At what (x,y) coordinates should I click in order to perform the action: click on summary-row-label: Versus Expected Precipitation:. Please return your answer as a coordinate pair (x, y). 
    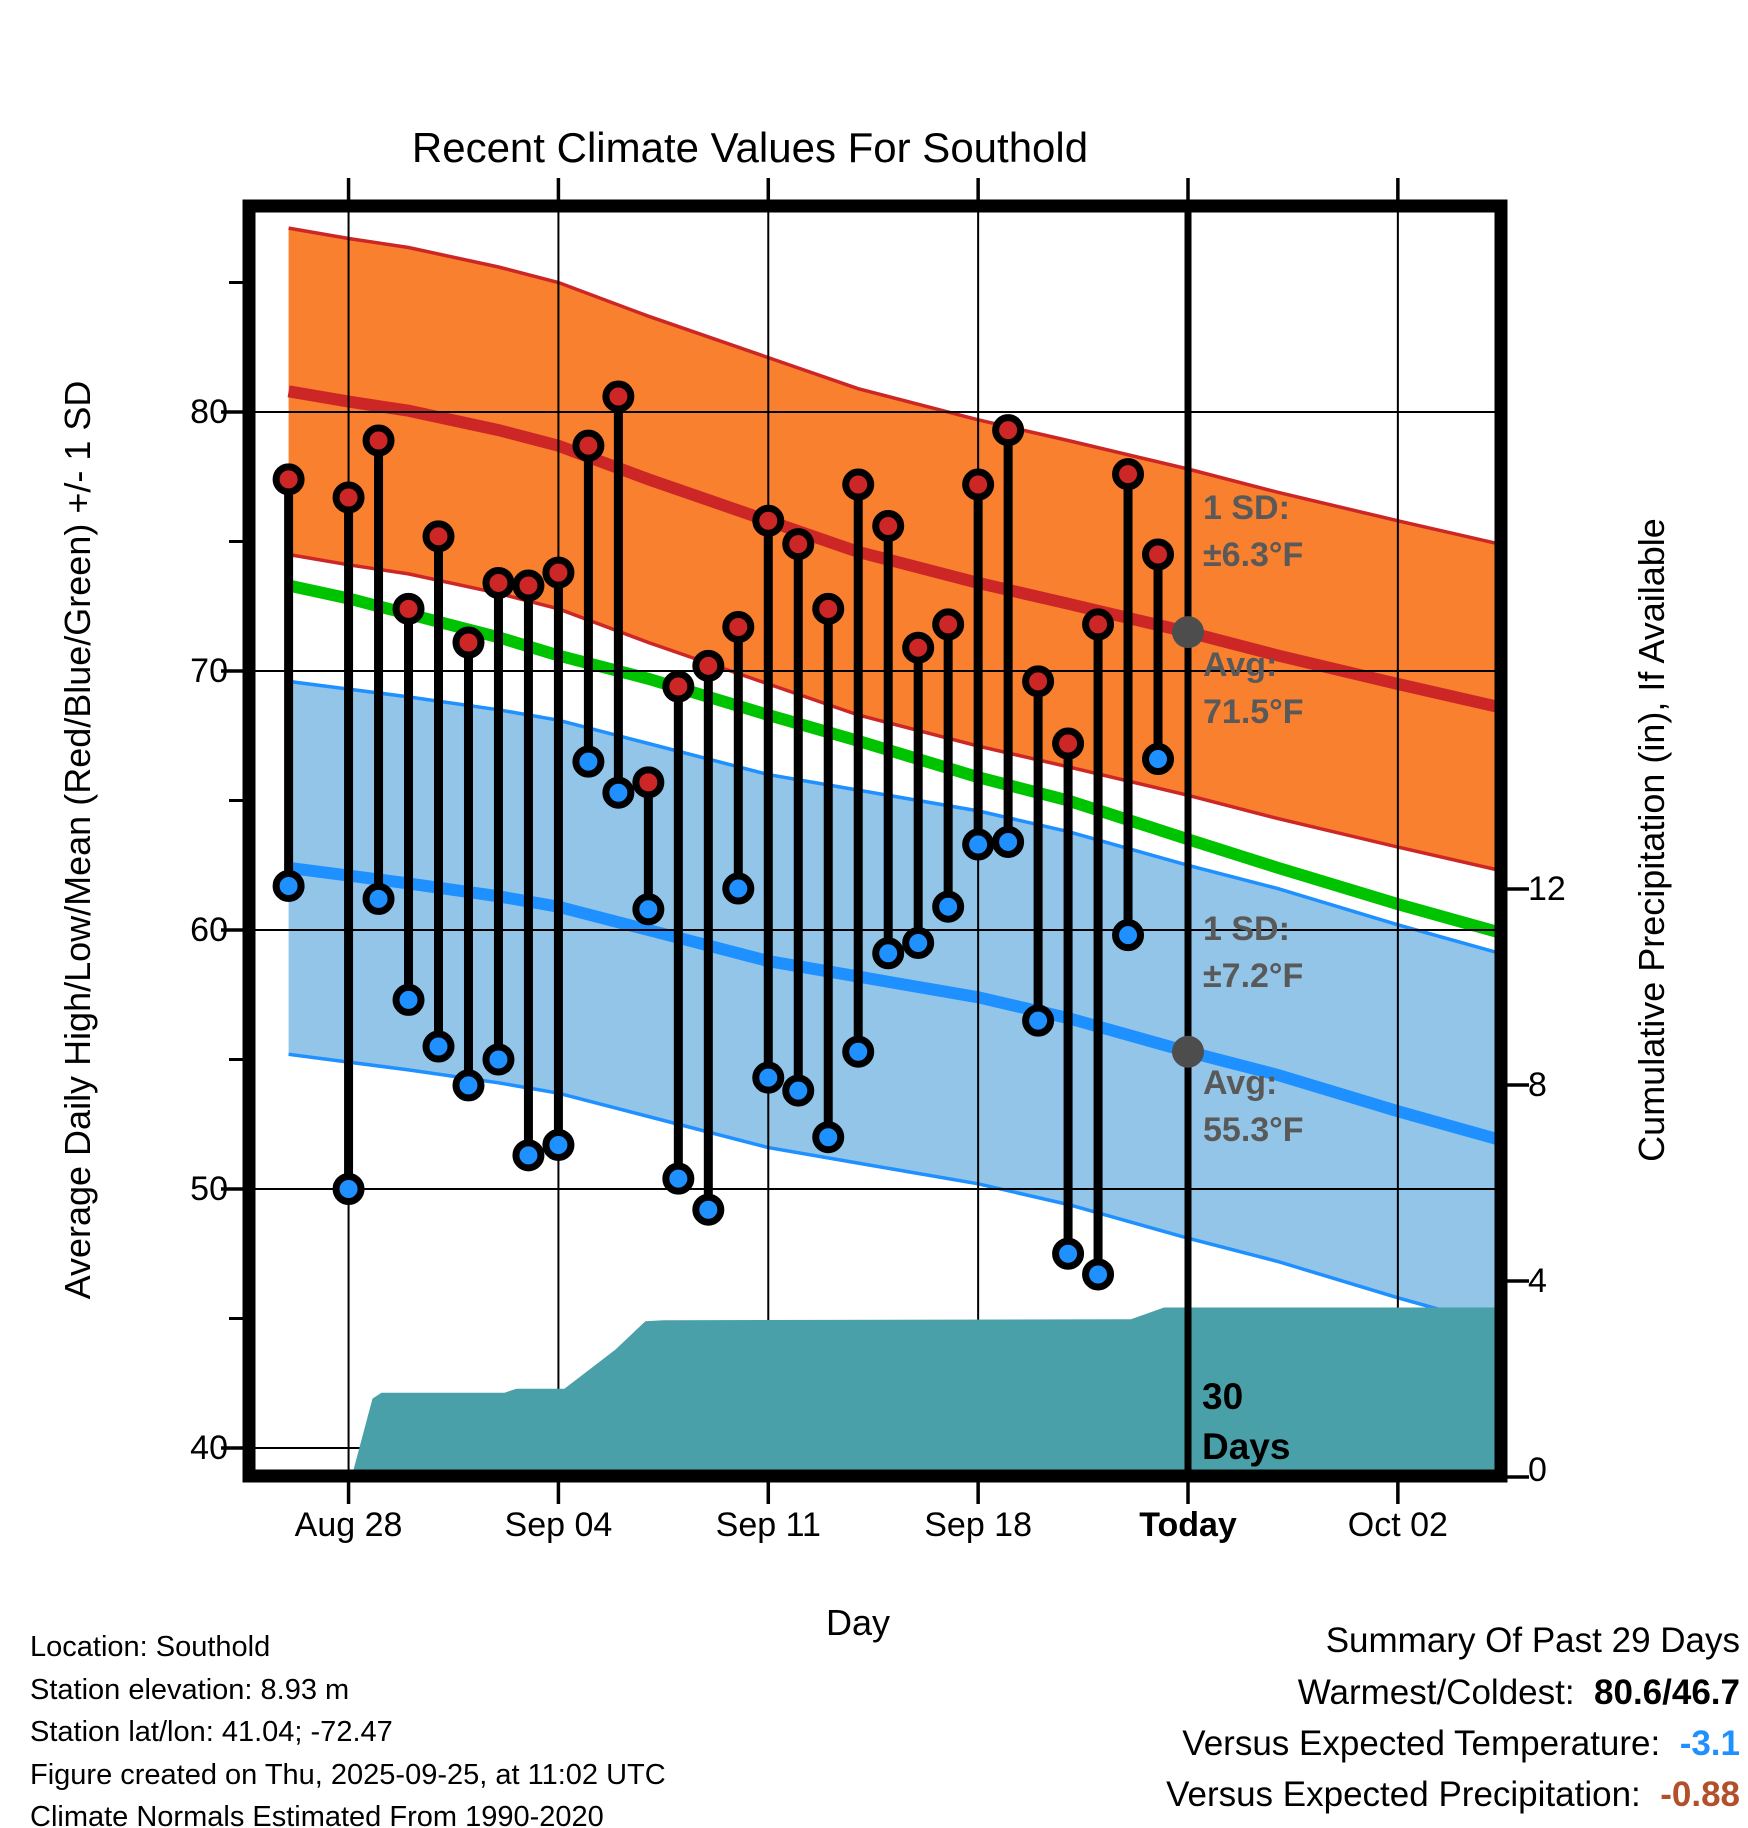
    Looking at the image, I should click on (1413, 1794).